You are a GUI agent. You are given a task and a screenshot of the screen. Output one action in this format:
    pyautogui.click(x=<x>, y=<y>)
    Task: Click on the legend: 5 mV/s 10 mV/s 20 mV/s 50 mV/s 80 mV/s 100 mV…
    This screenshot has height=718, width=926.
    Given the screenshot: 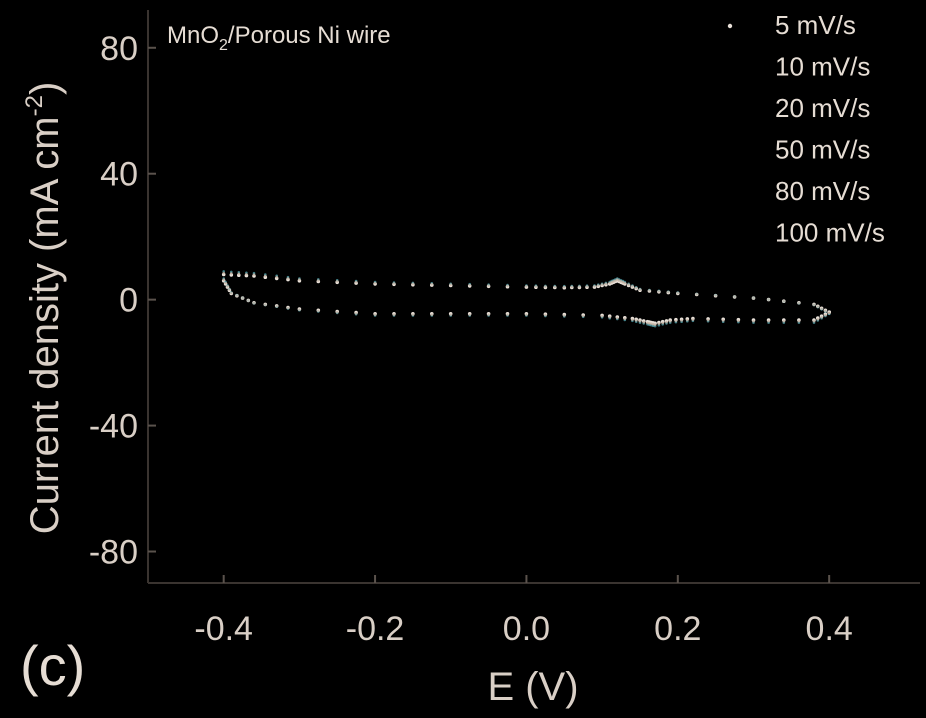 What is the action you would take?
    pyautogui.click(x=806, y=129)
    